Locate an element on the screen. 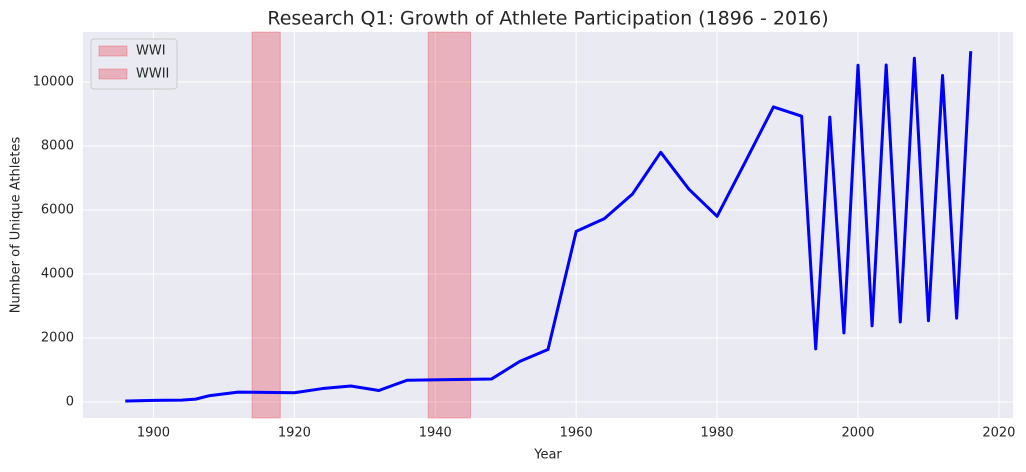  y-axis-label: Number of Unique Athletes is located at coordinates (16, 225).